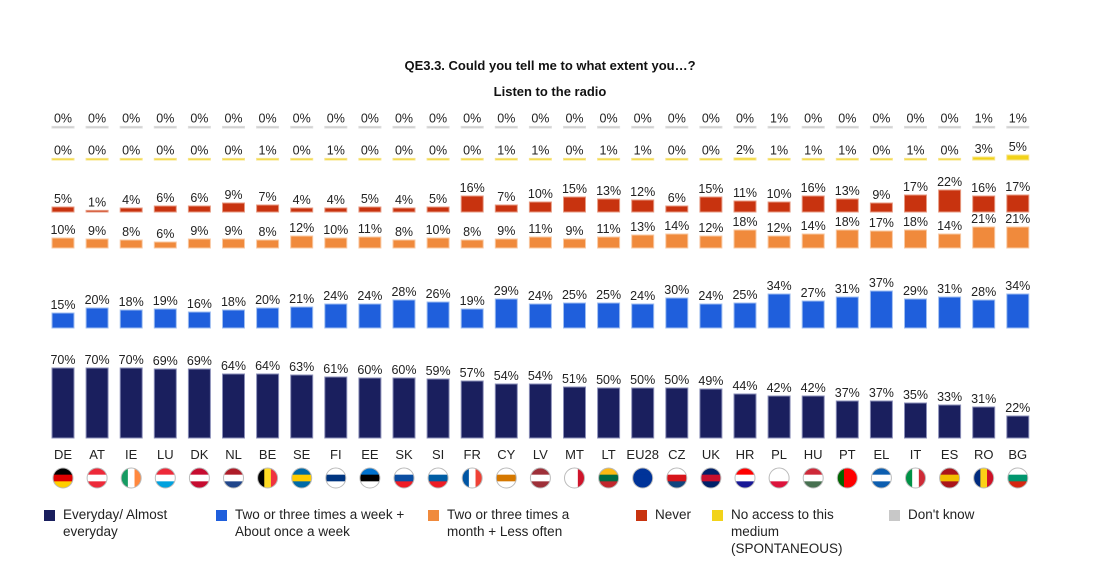  I want to click on bar-dont-know-lv, so click(540, 127).